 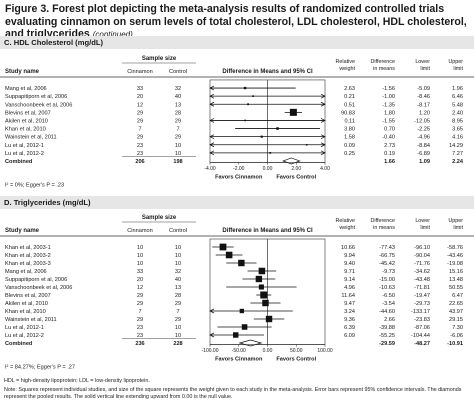 I want to click on hdl-study-1-diff: -1.56, so click(x=388, y=89).